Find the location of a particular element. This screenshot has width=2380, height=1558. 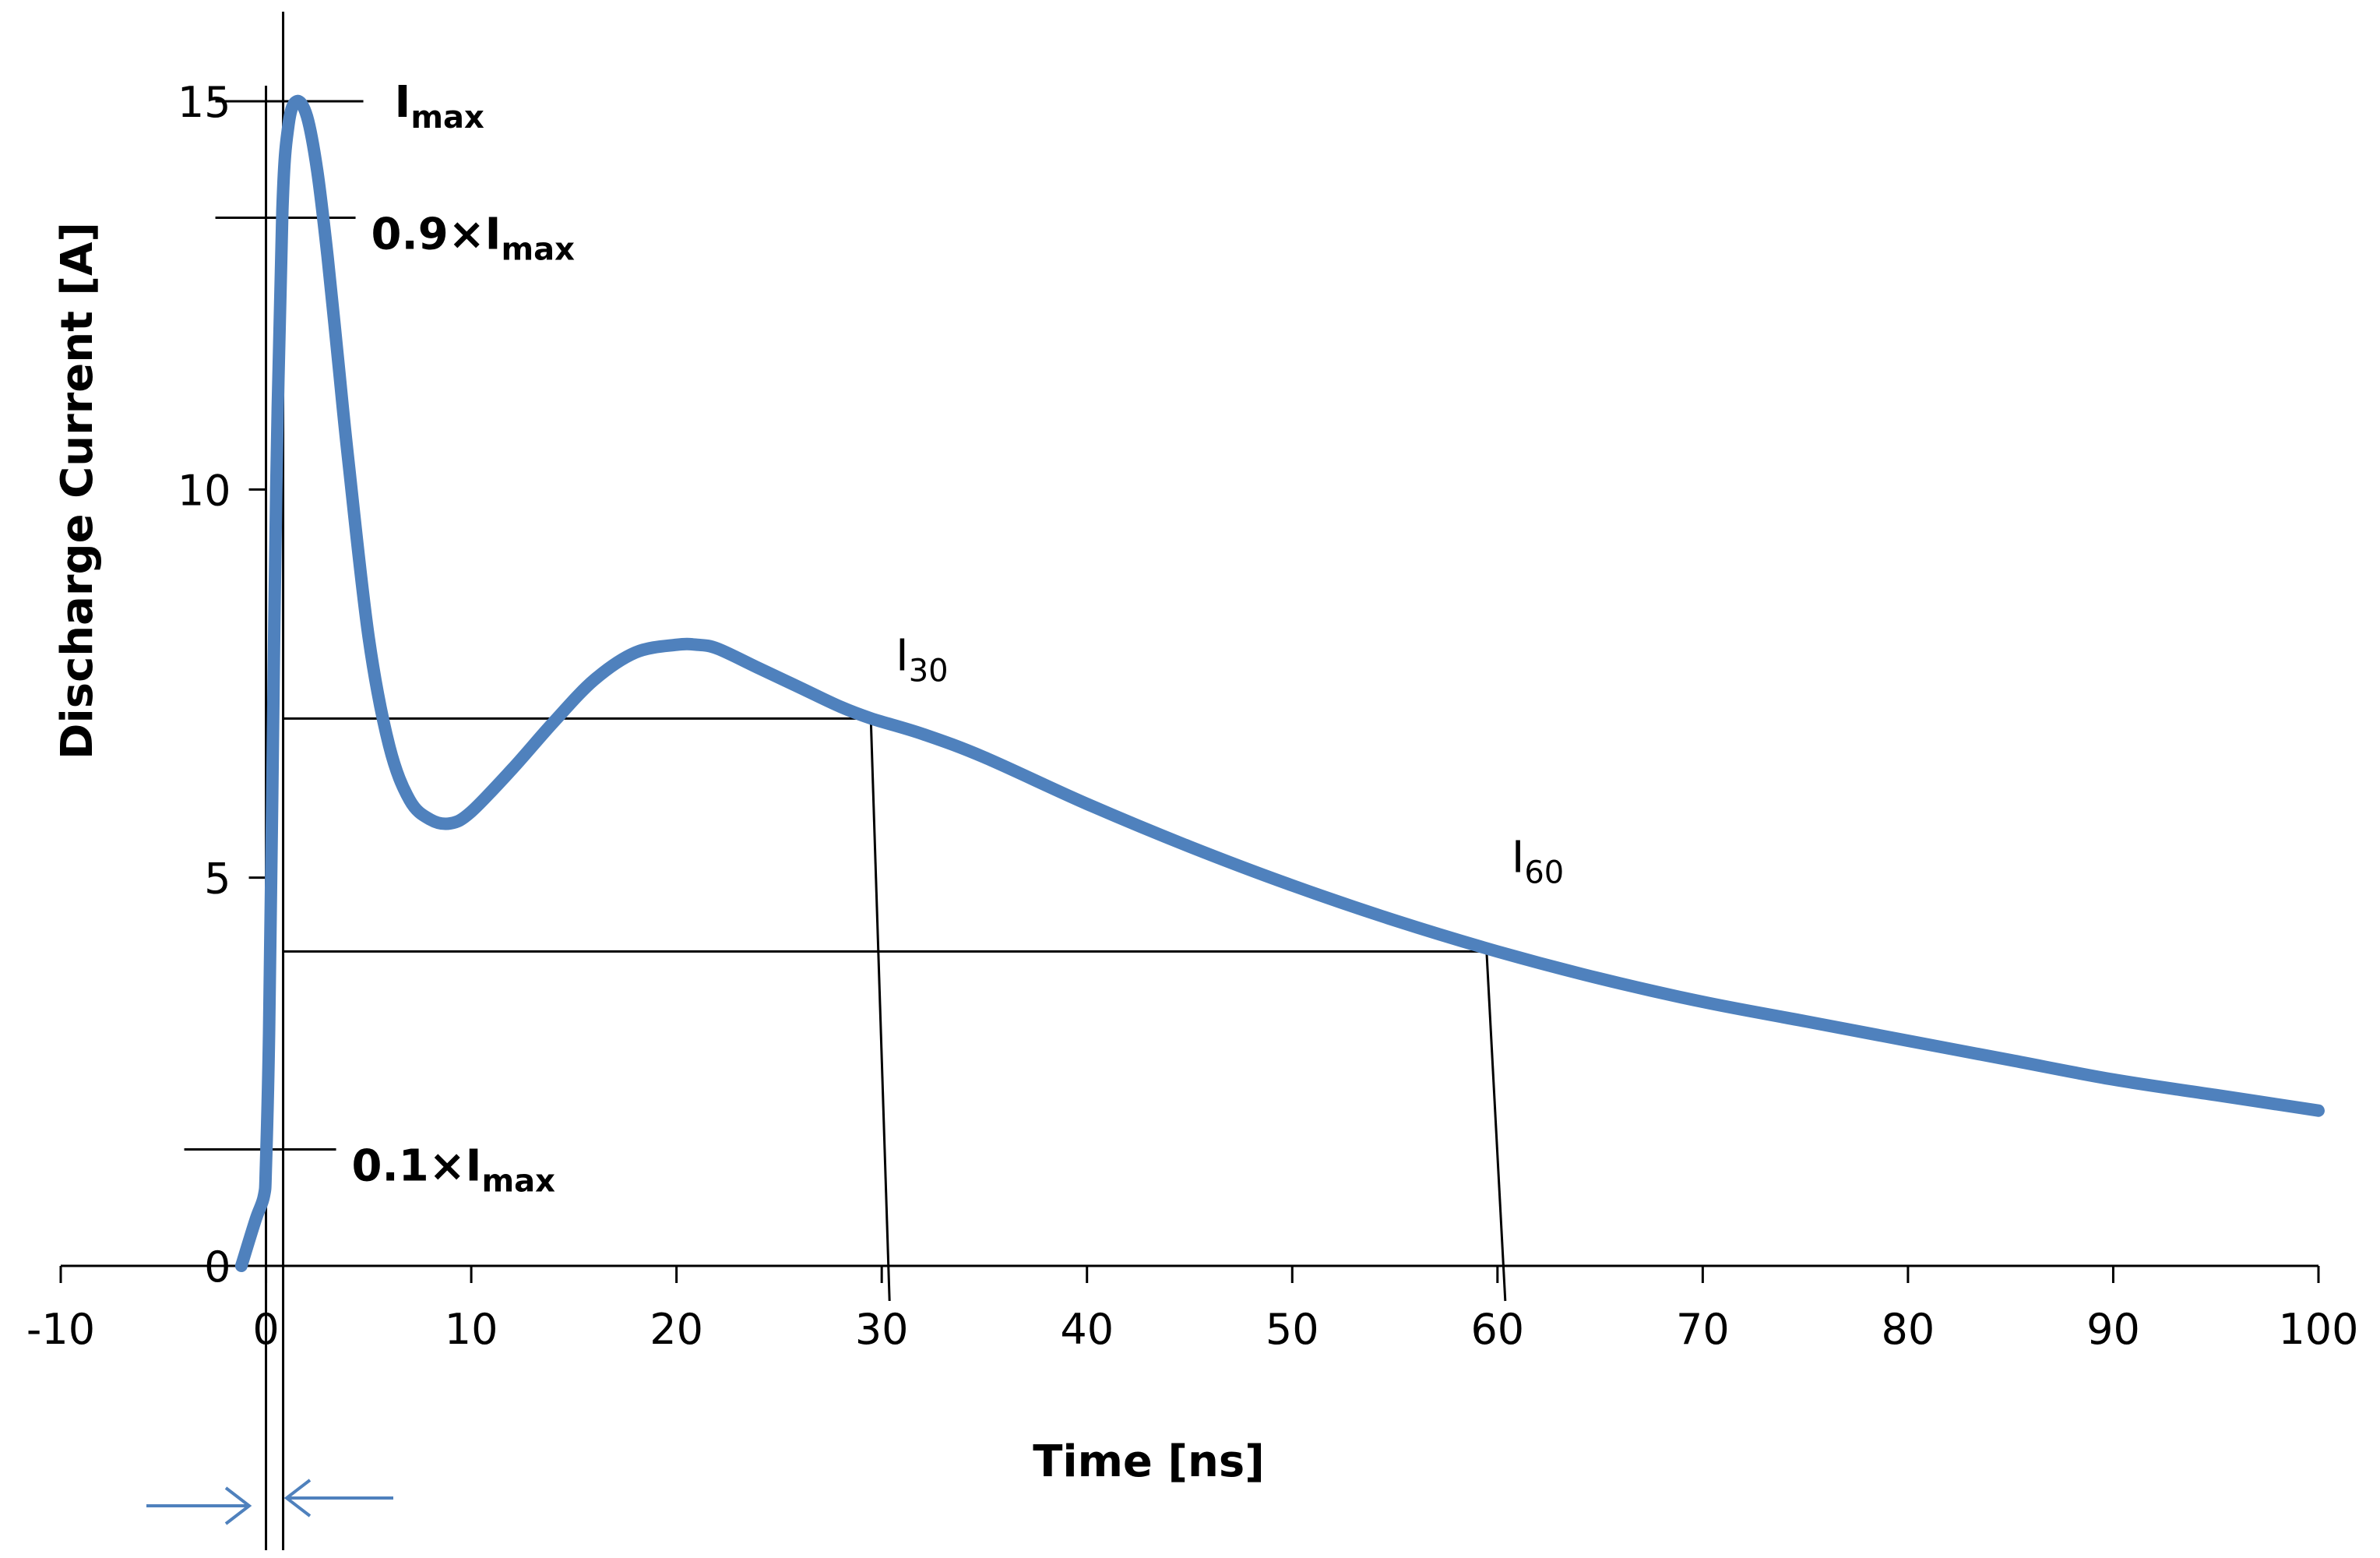

x-tick-label: 90 is located at coordinates (2113, 1330).